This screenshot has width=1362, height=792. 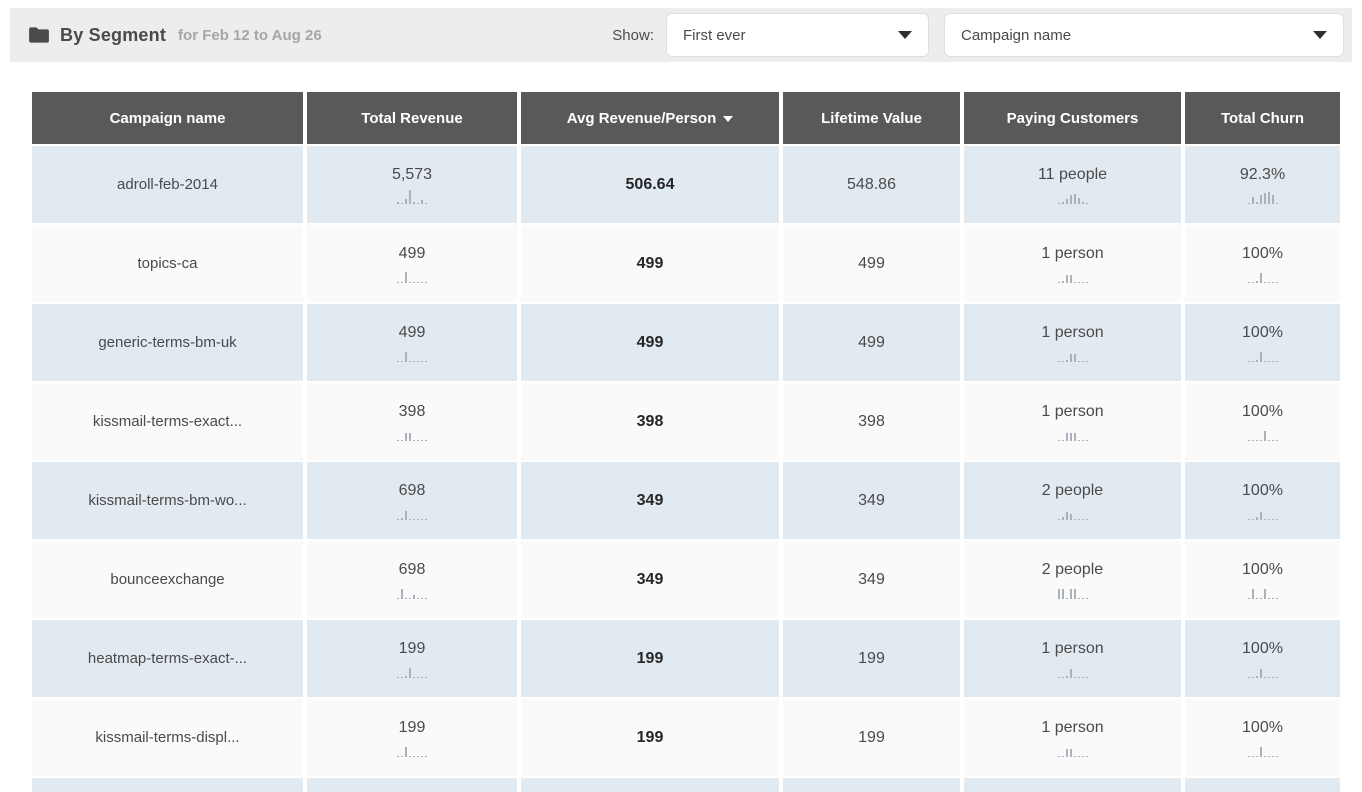 I want to click on cell-lifetime-value: 548.86, so click(x=871, y=184).